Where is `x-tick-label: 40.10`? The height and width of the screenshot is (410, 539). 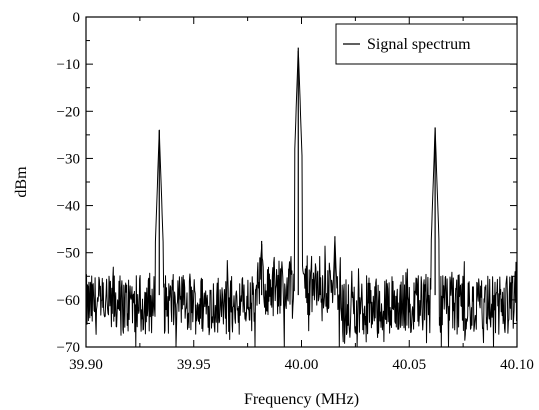 x-tick-label: 40.10 is located at coordinates (517, 365).